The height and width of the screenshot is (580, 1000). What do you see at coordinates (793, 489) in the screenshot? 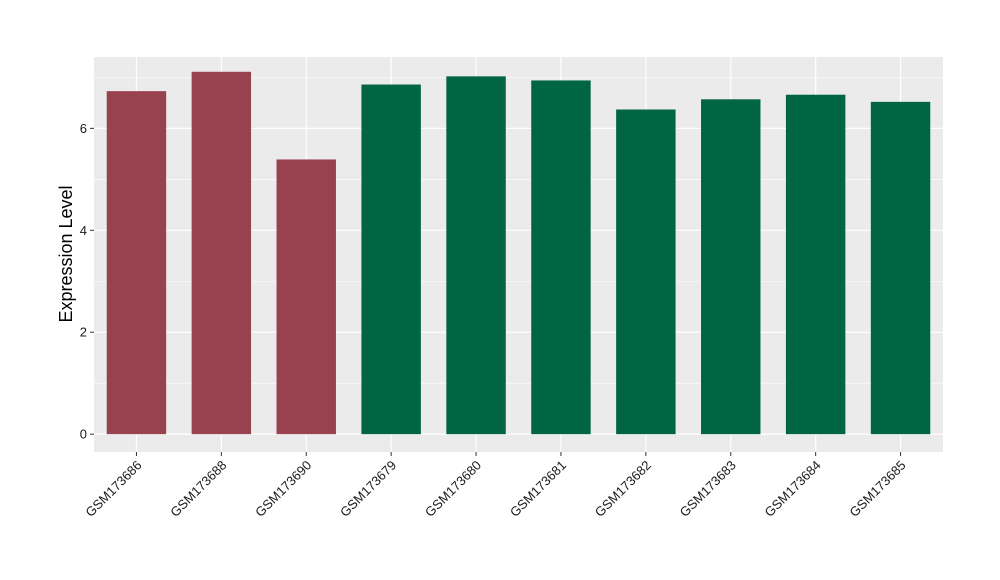
I see `x-tick-label: GSM173684` at bounding box center [793, 489].